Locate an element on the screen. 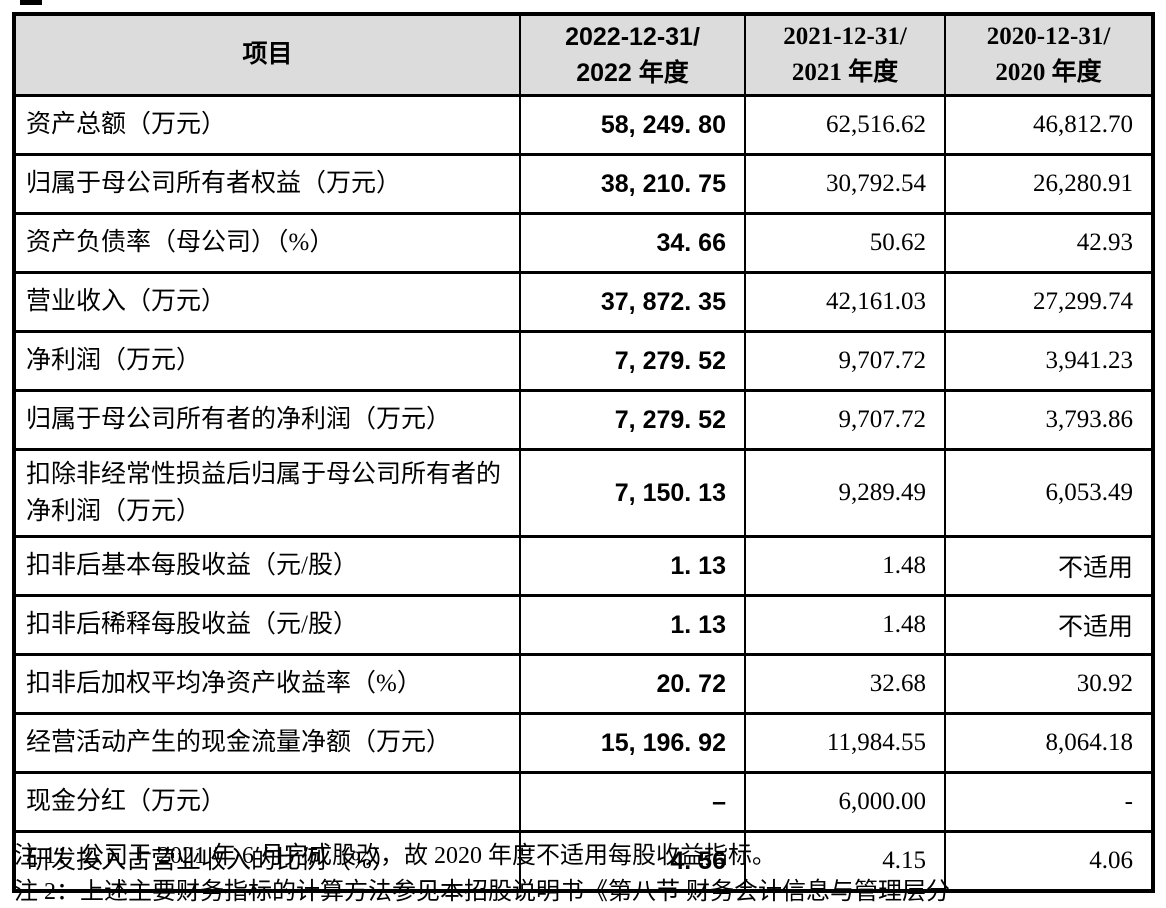 The height and width of the screenshot is (908, 1166). header-col-2021: 2021-12-31/ 2021 年度 is located at coordinates (845, 54).